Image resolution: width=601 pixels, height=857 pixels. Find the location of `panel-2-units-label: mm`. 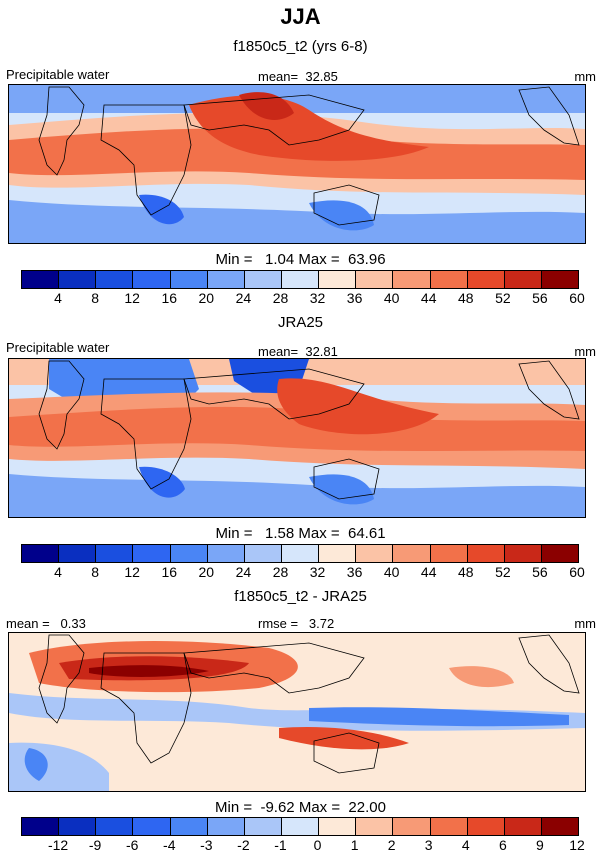

panel-2-units-label: mm is located at coordinates (585, 351).